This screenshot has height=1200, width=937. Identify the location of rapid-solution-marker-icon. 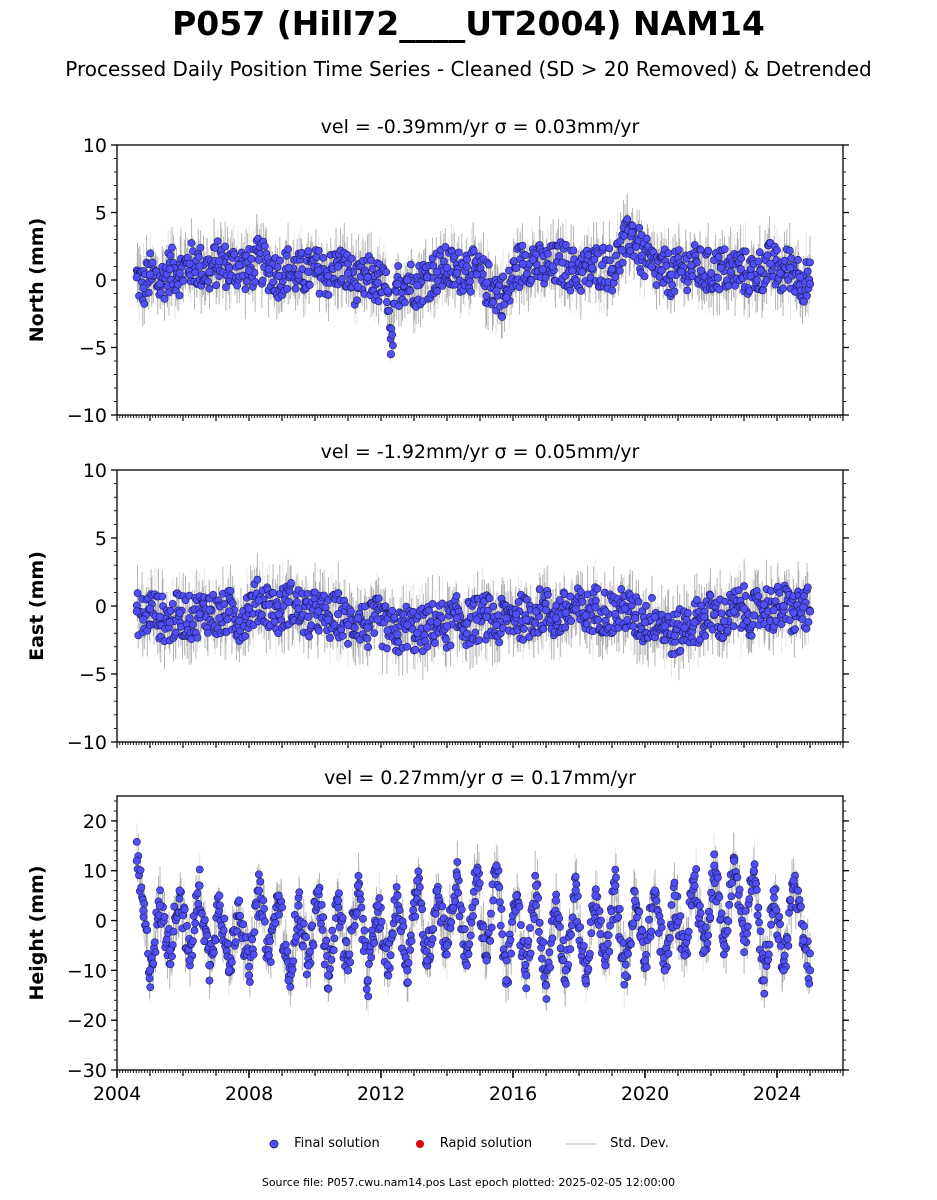
(419, 1143).